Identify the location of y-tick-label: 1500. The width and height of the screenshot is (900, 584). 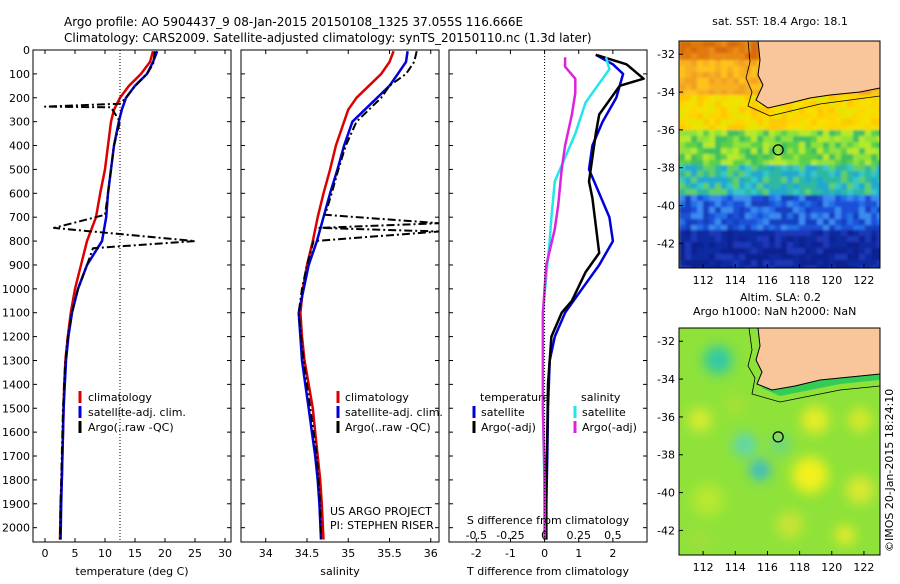
(16, 408).